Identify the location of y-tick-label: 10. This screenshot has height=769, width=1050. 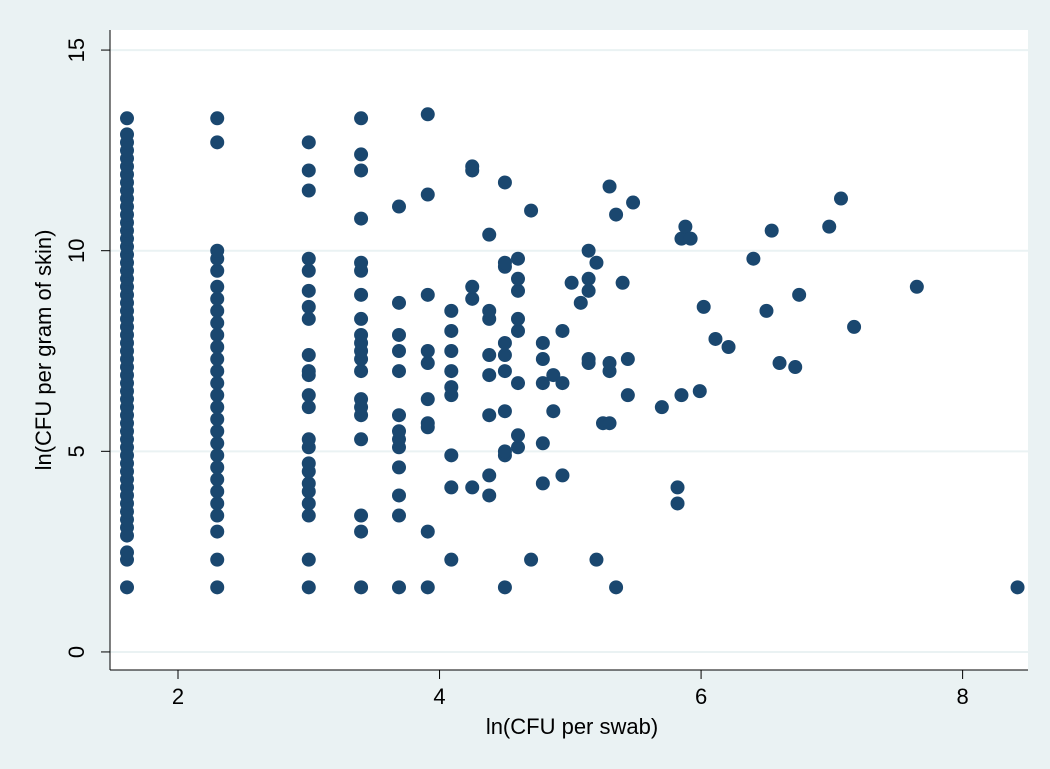
(76, 250).